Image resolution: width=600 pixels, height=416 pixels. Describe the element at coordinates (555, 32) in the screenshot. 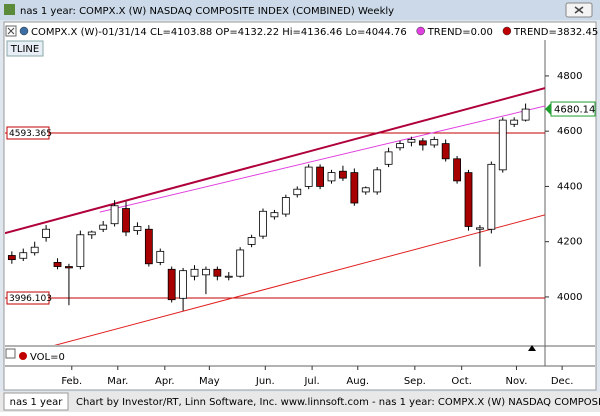

I see `legend-text: TREND=3832.45` at that location.